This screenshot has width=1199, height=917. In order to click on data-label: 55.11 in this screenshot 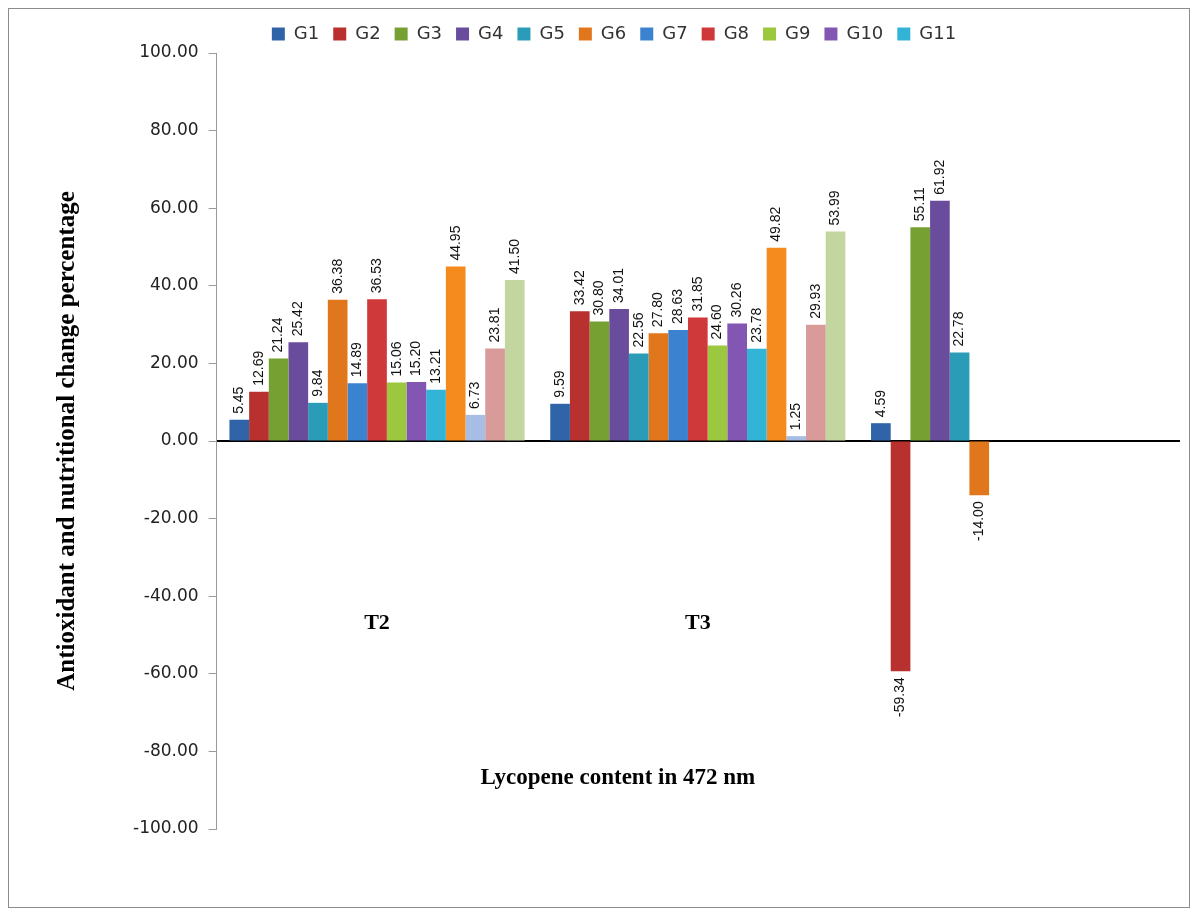, I will do `click(919, 204)`.